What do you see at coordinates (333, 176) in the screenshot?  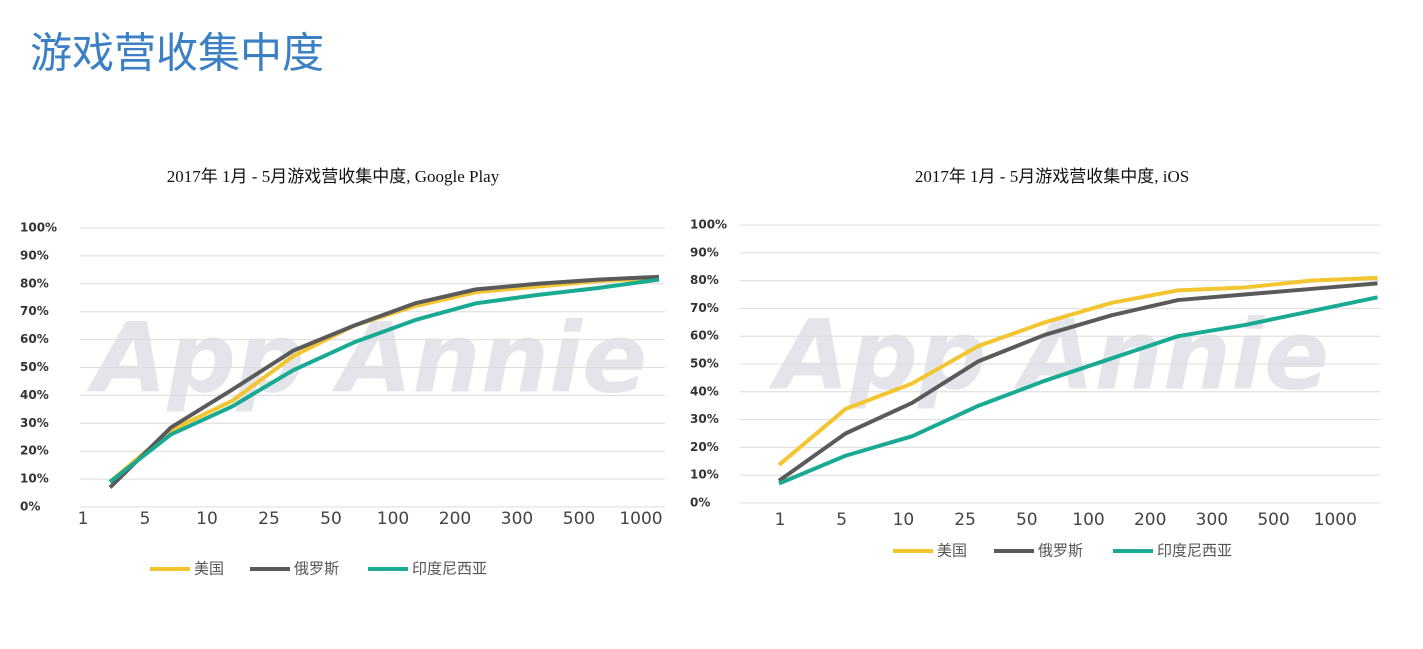 I see `chart-title: 2017年 1月 - 5月游戏营收集中度, Google Play` at bounding box center [333, 176].